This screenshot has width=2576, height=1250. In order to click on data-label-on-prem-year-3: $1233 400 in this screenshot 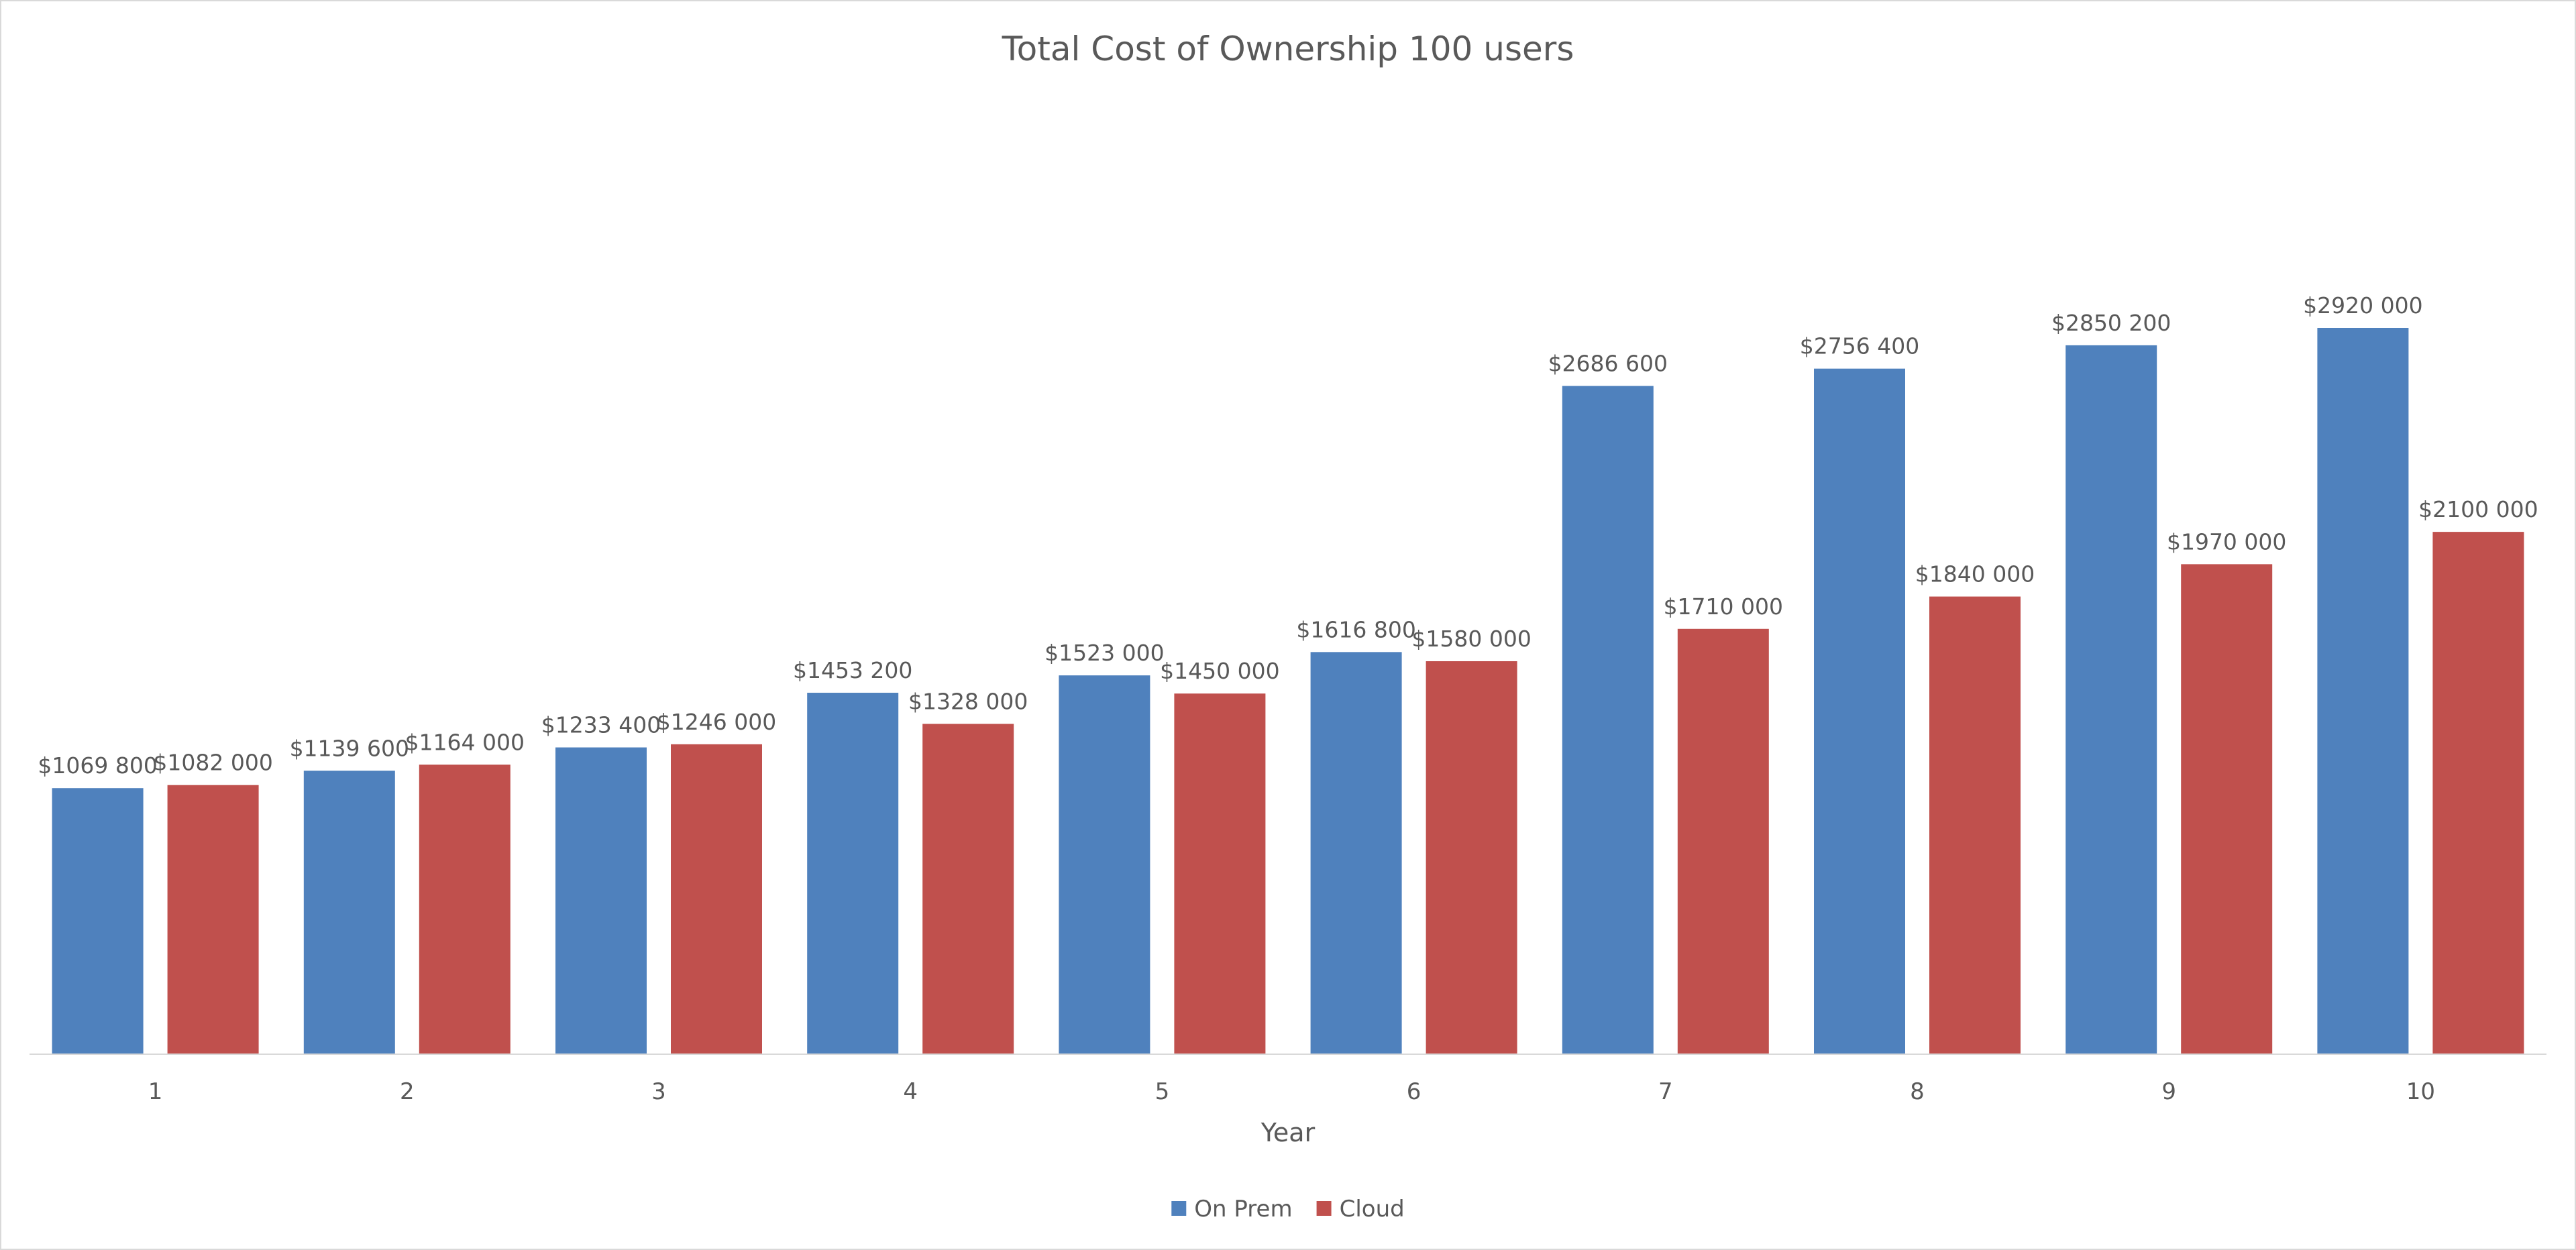, I will do `click(601, 725)`.